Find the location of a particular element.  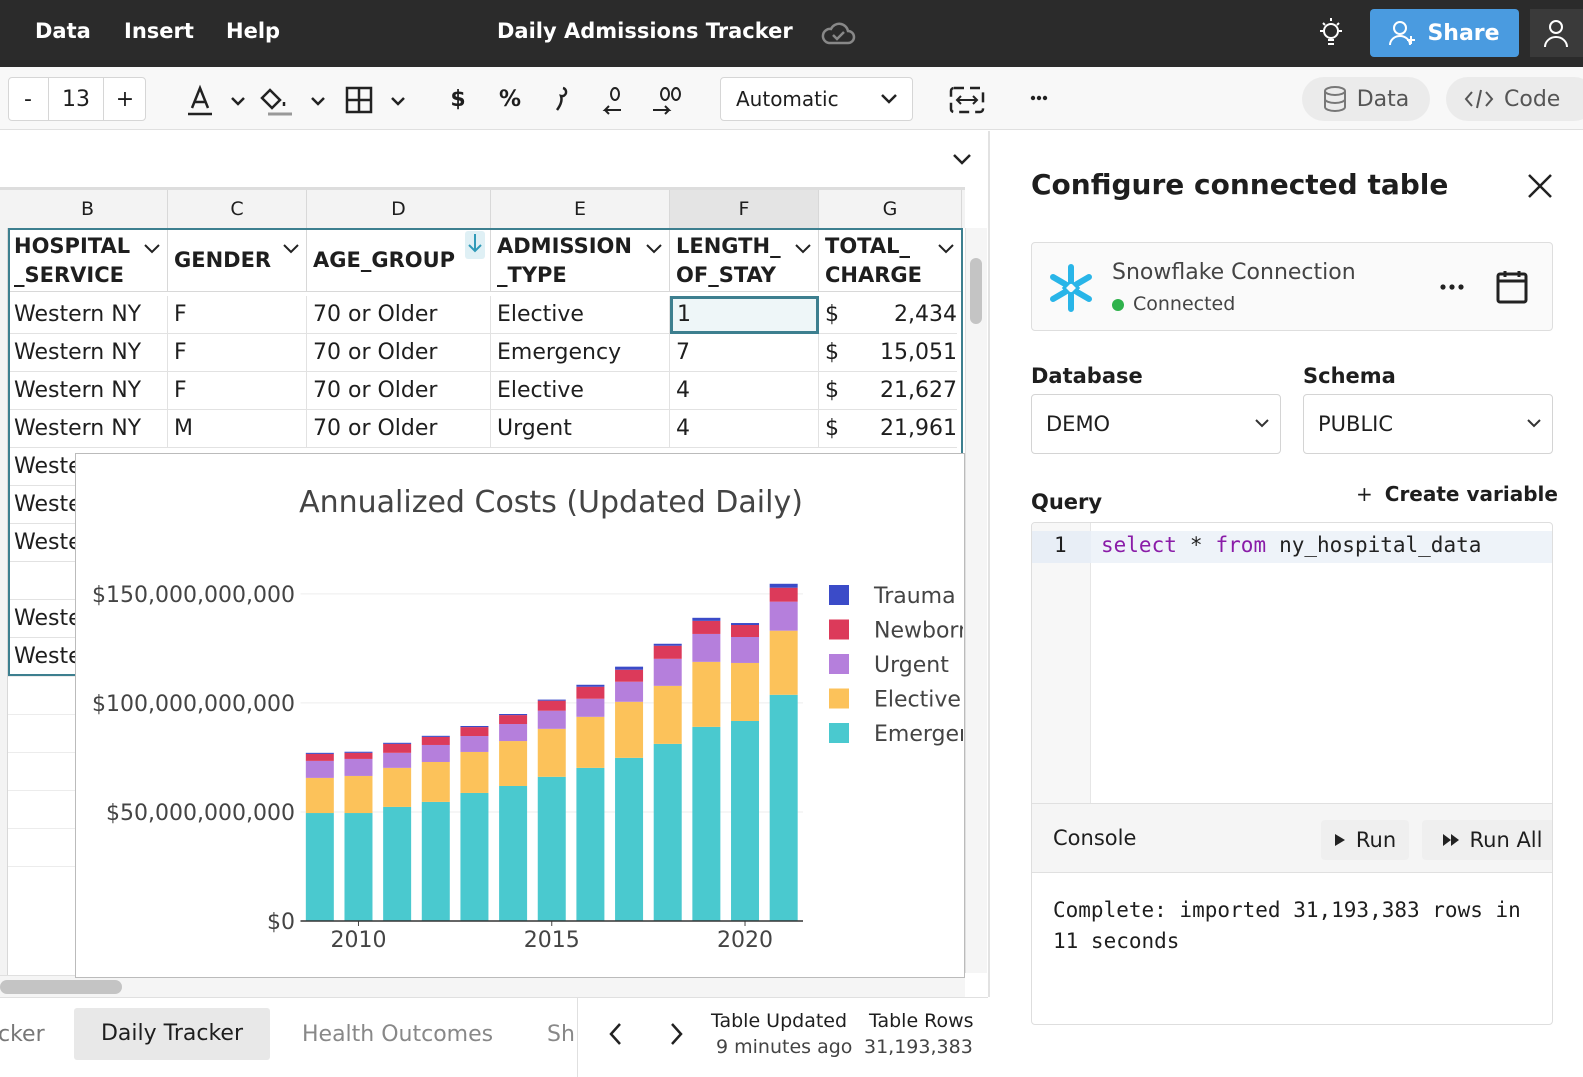

menu-item: Data is located at coordinates (63, 31).